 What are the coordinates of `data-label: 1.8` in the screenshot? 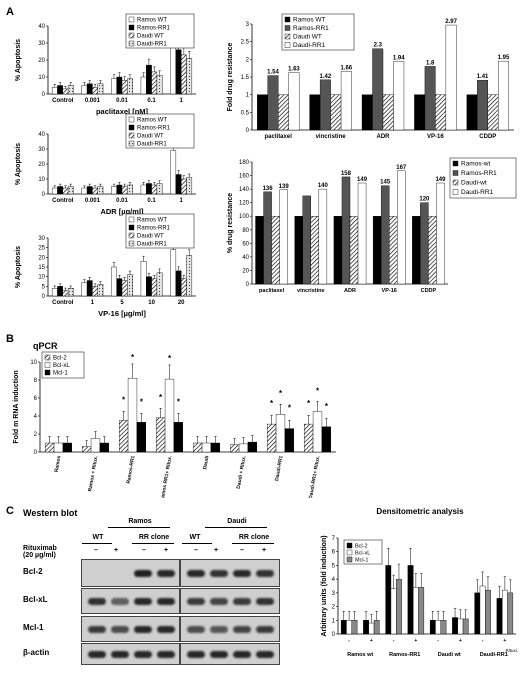 It's located at (430, 63).